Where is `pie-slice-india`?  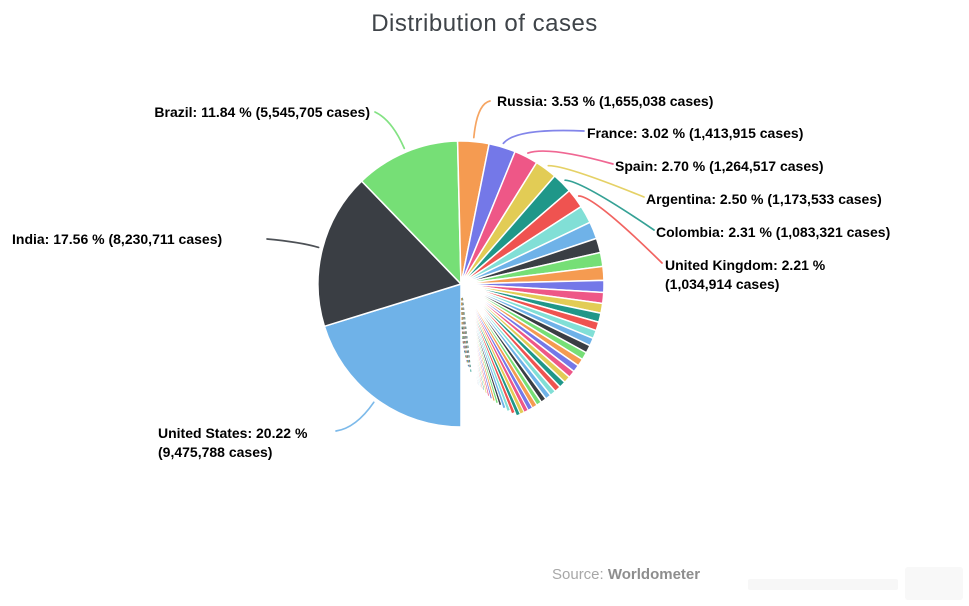 pie-slice-india is located at coordinates (389, 254).